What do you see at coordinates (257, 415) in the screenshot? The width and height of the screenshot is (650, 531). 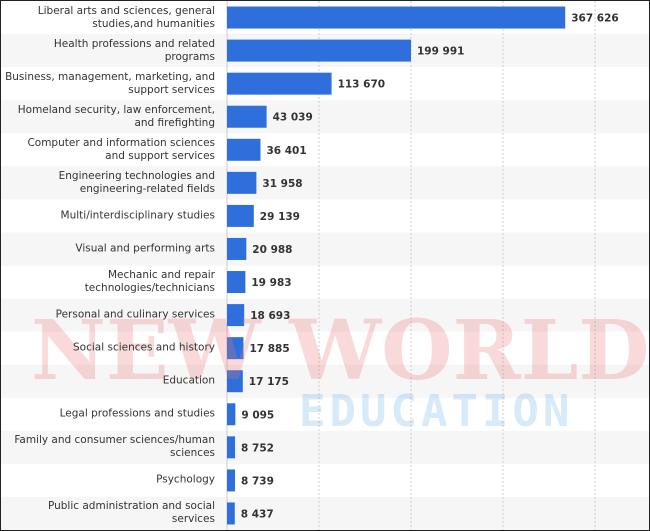 I see `value-label: 9 095` at bounding box center [257, 415].